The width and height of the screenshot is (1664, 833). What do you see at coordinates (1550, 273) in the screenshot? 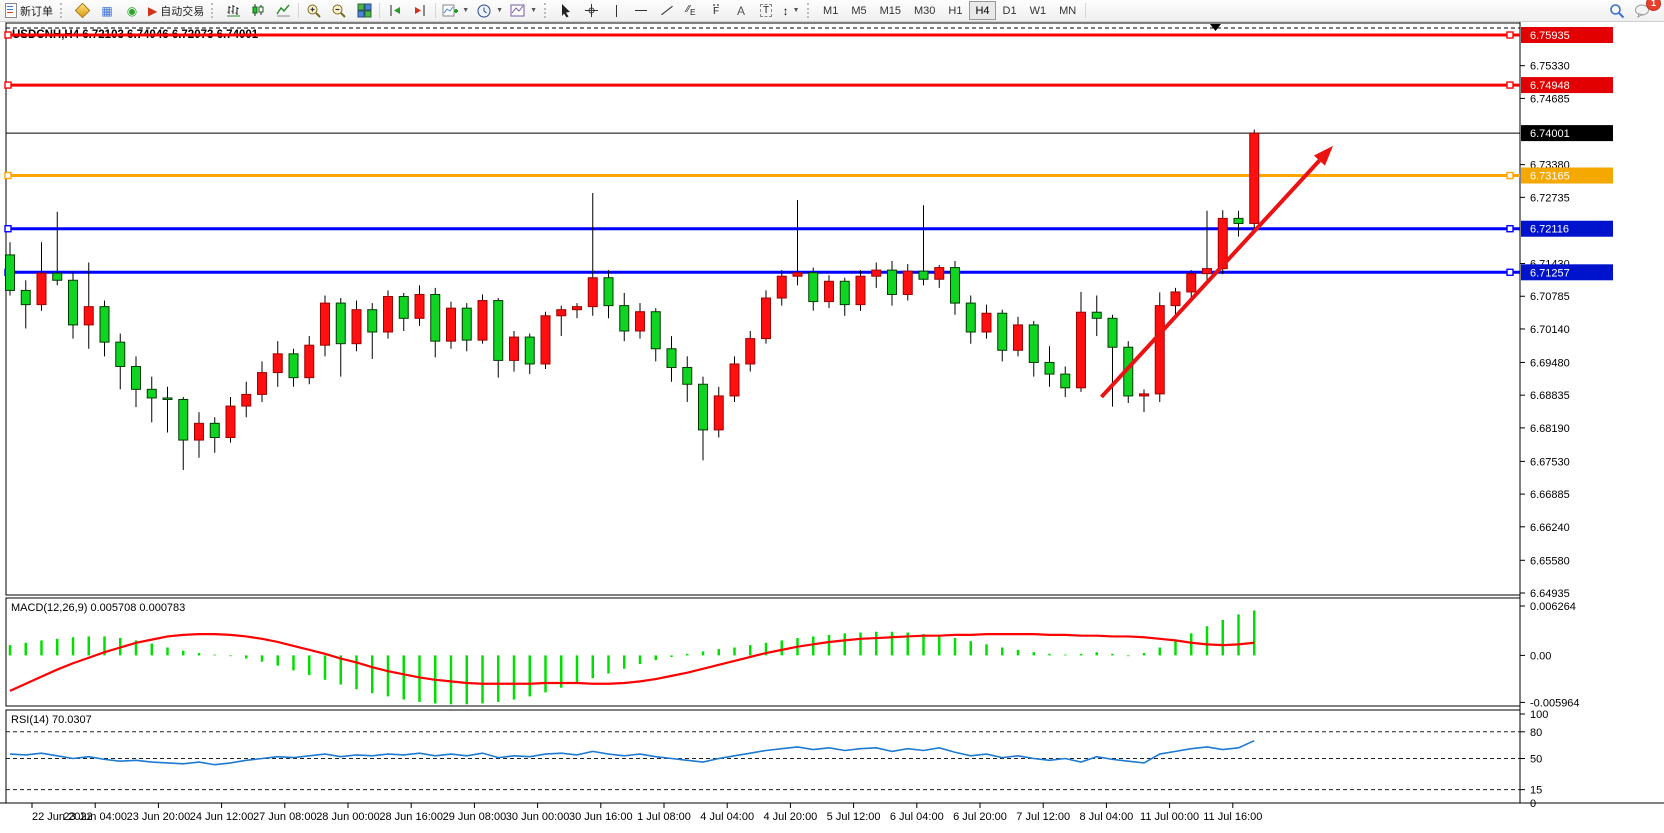
I see `price-badge-label: 6.71257` at bounding box center [1550, 273].